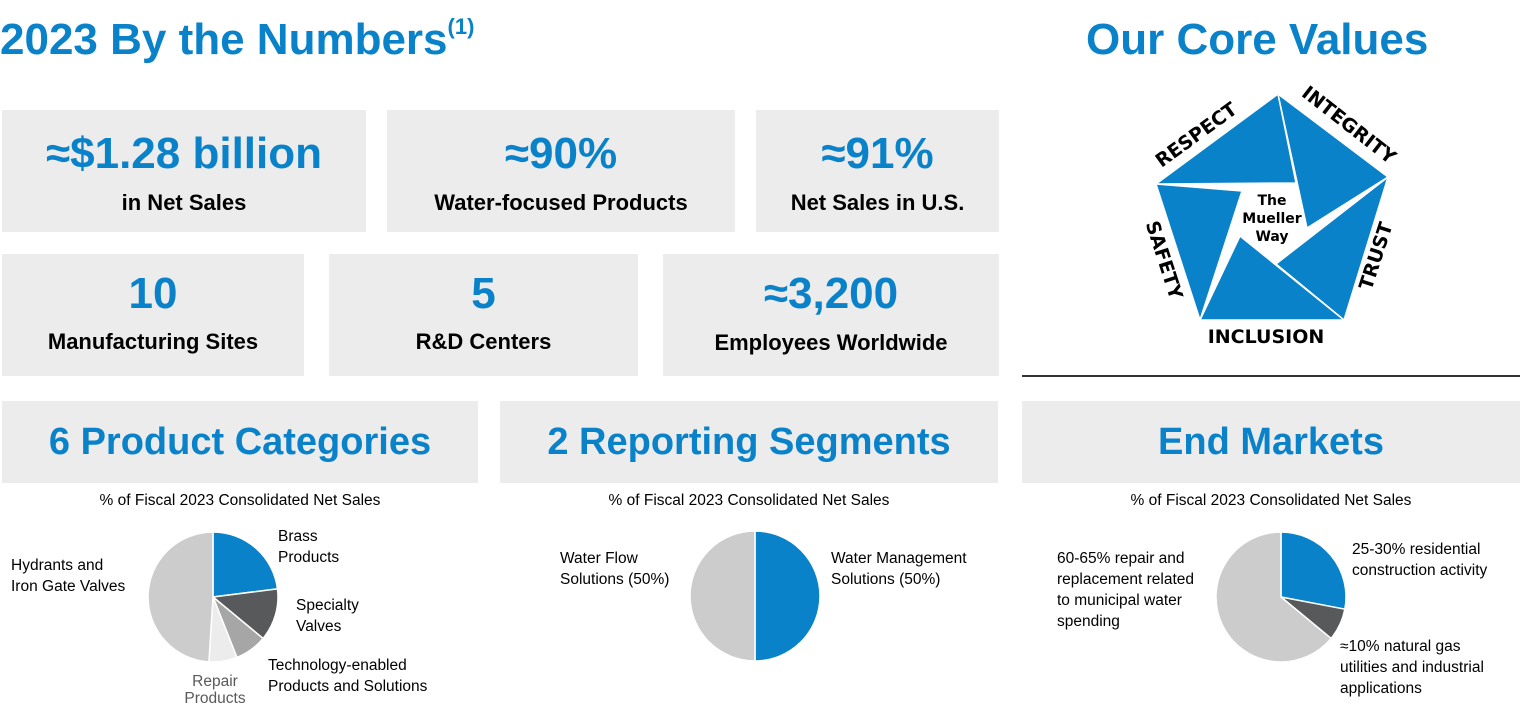 The height and width of the screenshot is (710, 1520). Describe the element at coordinates (899, 569) in the screenshot. I see `label-water-management: Water Management Solutions (50%)` at that location.